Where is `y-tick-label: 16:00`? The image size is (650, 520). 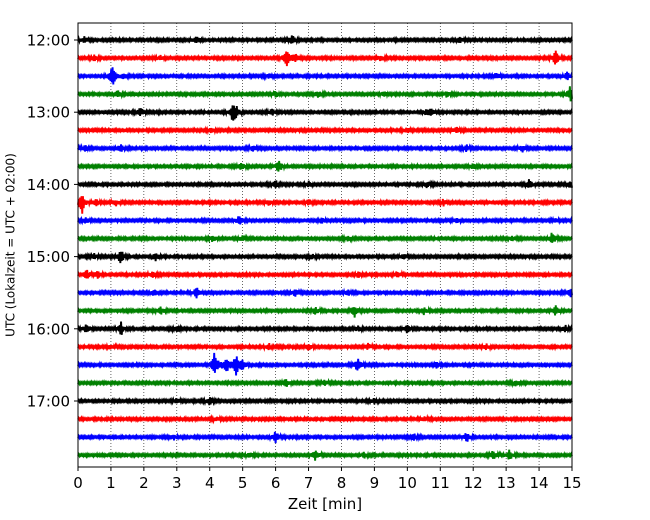
y-tick-label: 16:00 is located at coordinates (48, 329).